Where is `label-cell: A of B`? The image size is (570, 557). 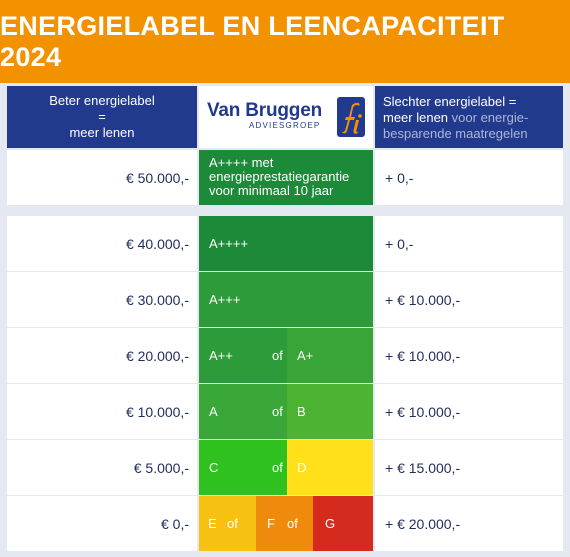
label-cell: A of B is located at coordinates (286, 411).